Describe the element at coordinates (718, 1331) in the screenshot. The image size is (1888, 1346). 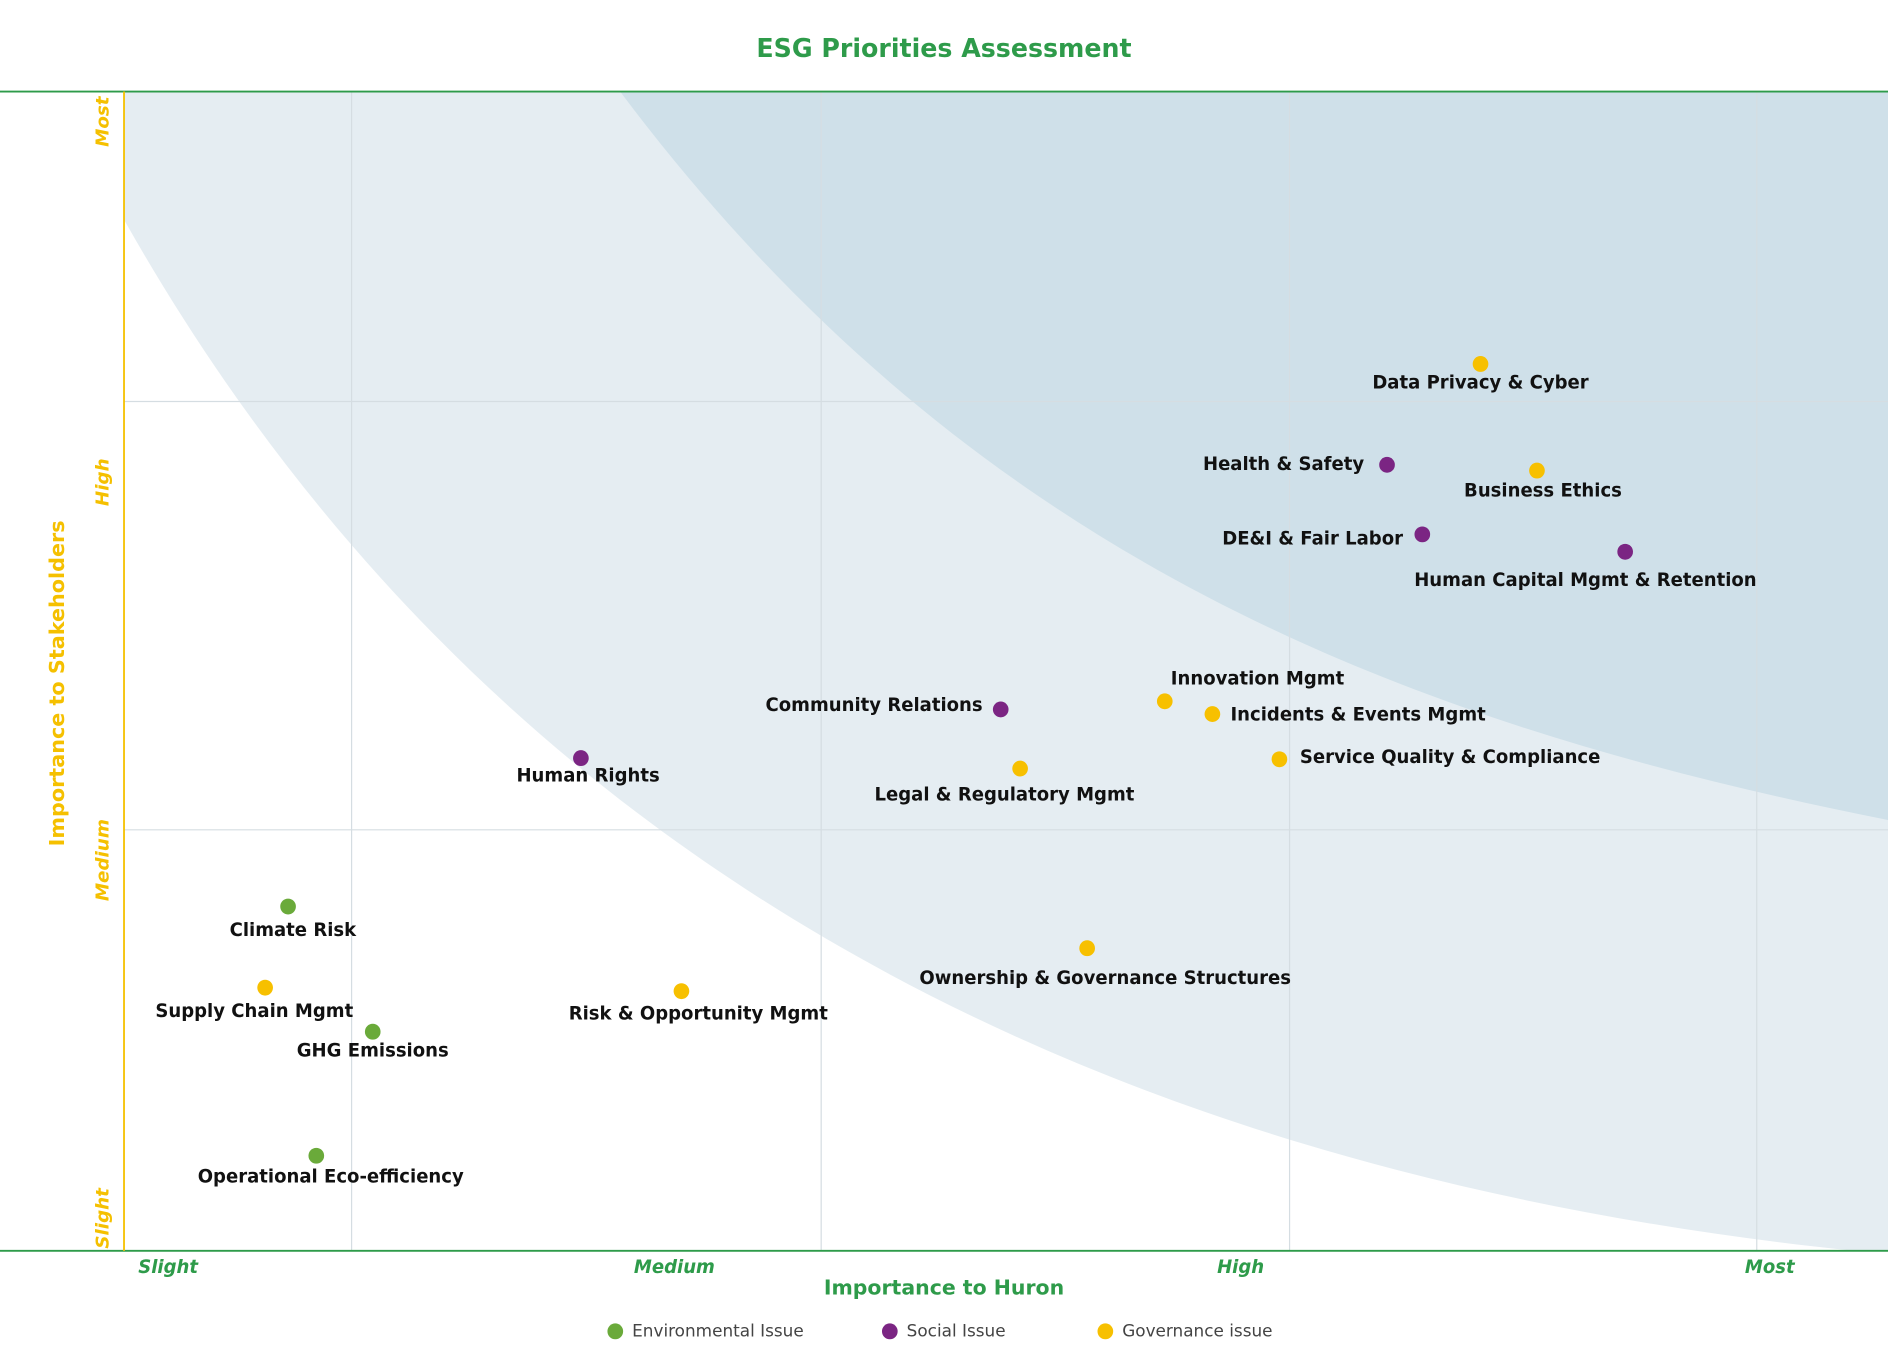
I see `legend-label: Environmental Issue` at that location.